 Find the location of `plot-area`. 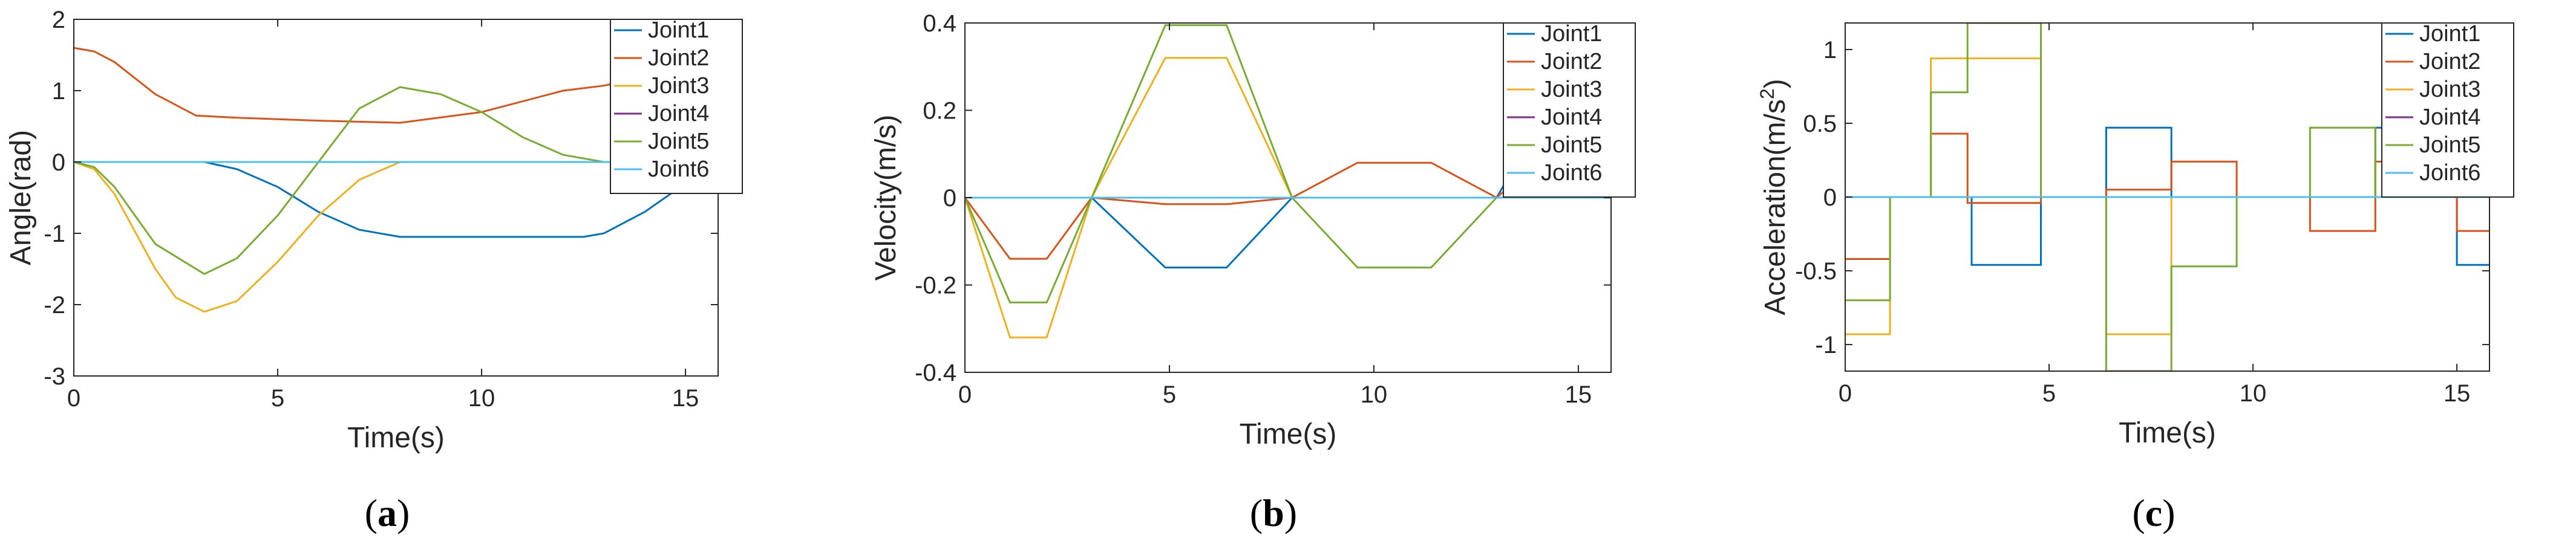

plot-area is located at coordinates (396, 180).